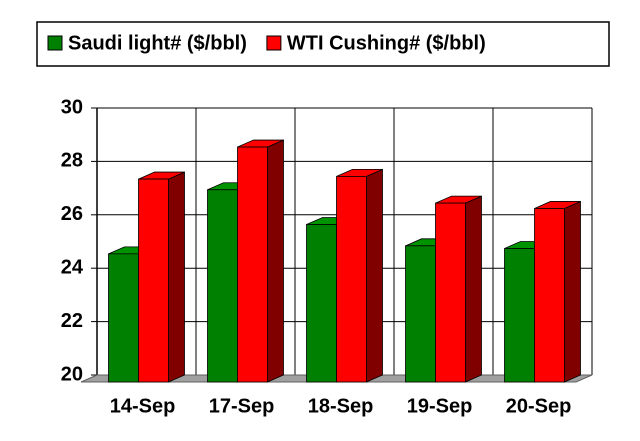  What do you see at coordinates (143, 406) in the screenshot?
I see `x-tick-label: 14-Sep` at bounding box center [143, 406].